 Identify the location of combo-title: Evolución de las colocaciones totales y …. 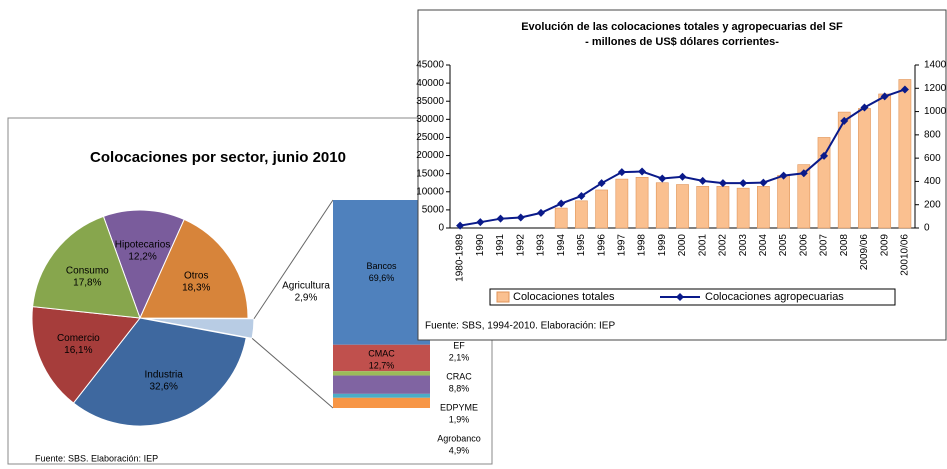
(682, 27).